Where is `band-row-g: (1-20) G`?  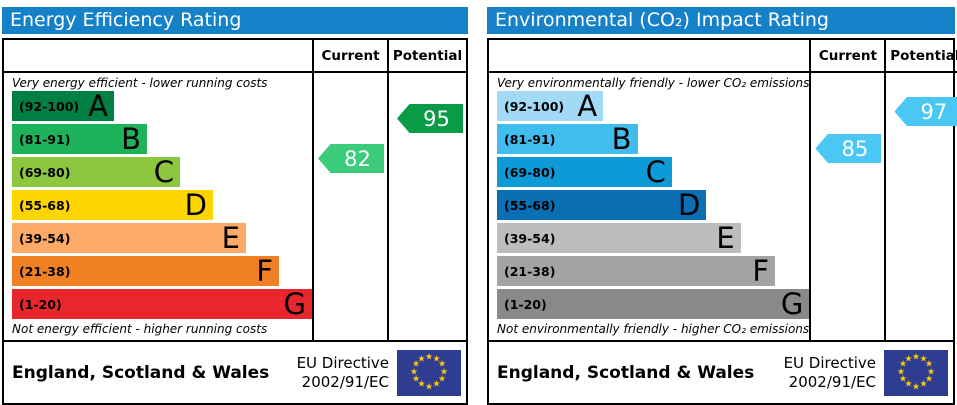 band-row-g: (1-20) G is located at coordinates (653, 304).